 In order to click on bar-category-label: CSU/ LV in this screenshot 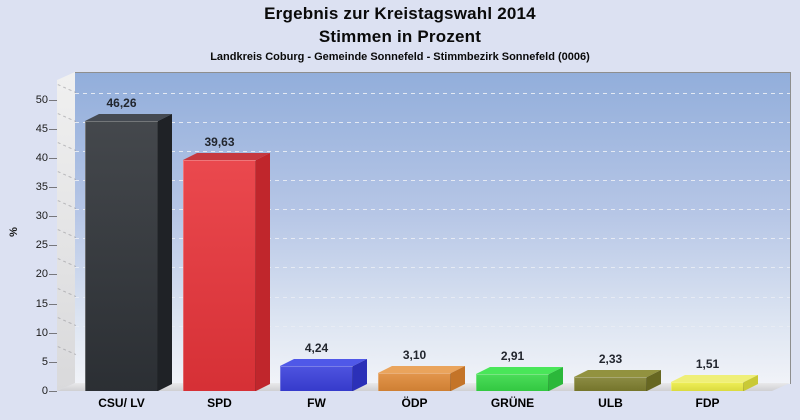, I will do `click(121, 403)`.